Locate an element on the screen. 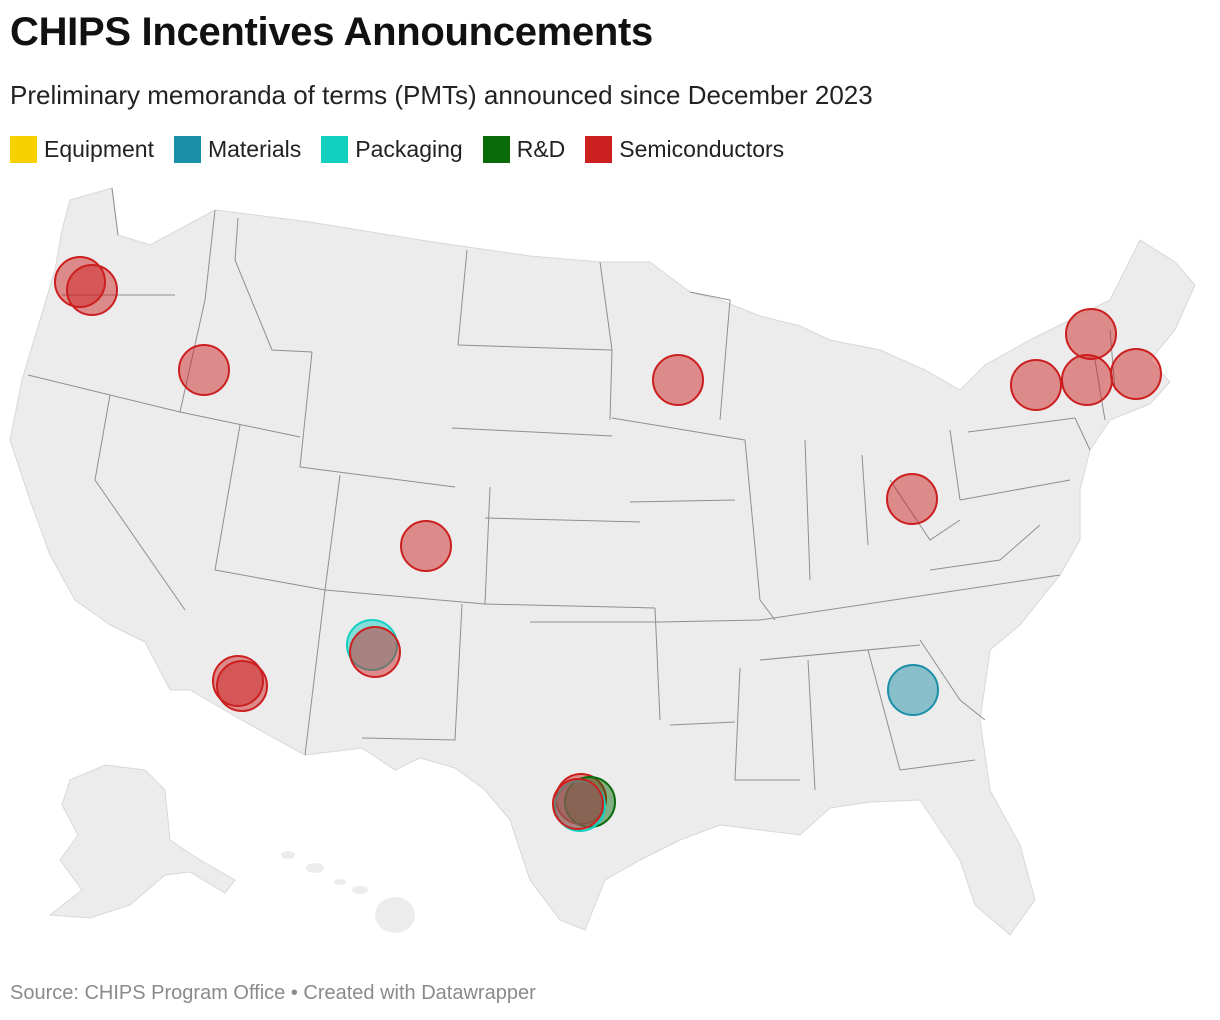 This screenshot has height=1020, width=1220. marker-semiconductors-idaho is located at coordinates (204, 370).